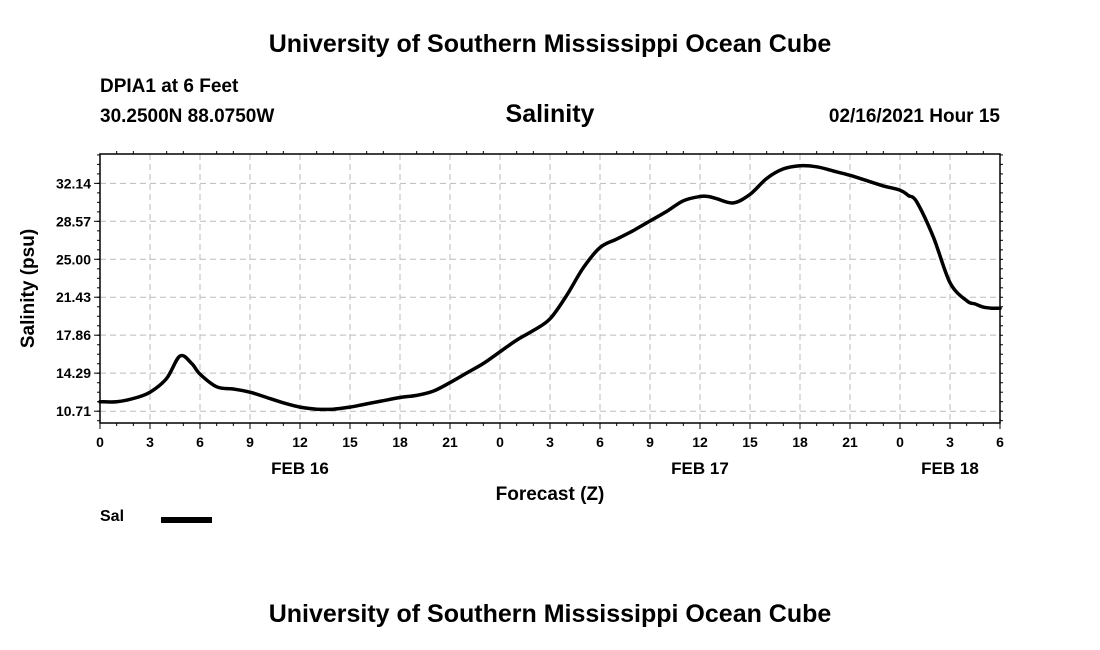  Describe the element at coordinates (73, 297) in the screenshot. I see `y-tick-label: 21.43` at that location.